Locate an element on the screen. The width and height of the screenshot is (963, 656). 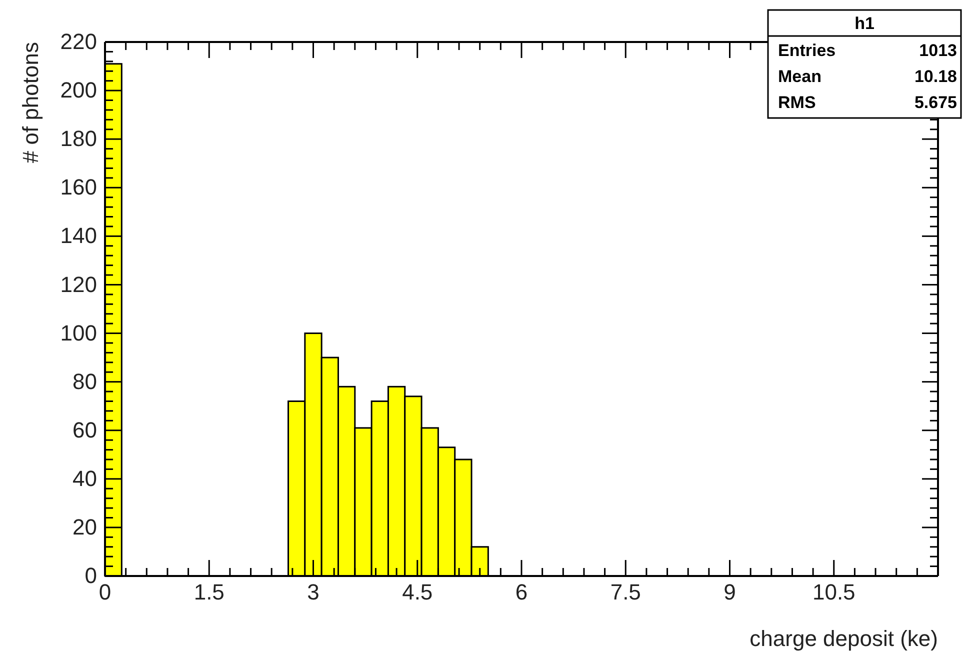
x-tick-label: 9 is located at coordinates (730, 592).